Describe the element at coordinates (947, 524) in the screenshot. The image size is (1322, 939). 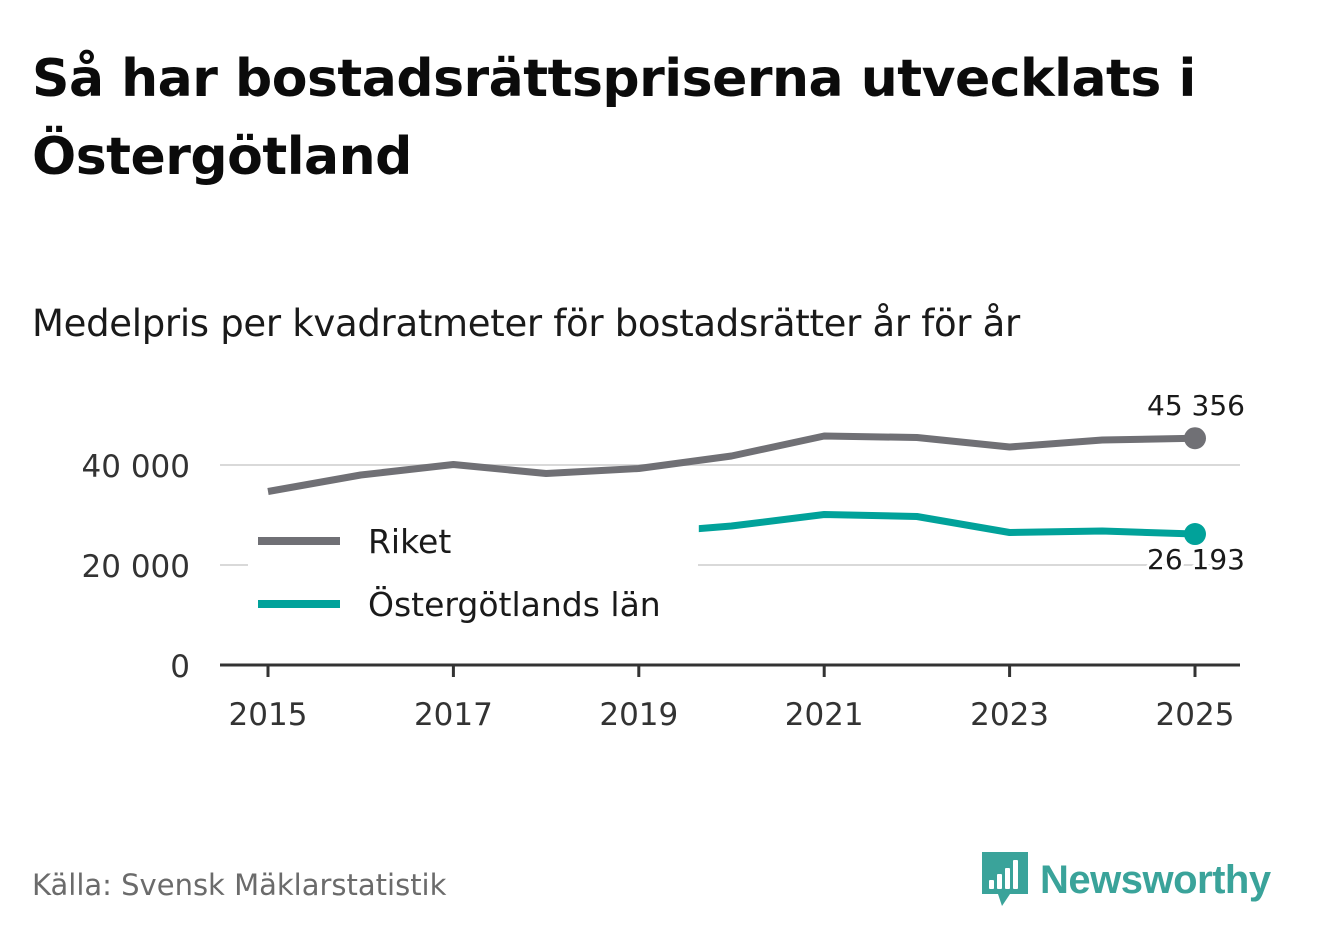
I see `series-line-ostergotland` at that location.